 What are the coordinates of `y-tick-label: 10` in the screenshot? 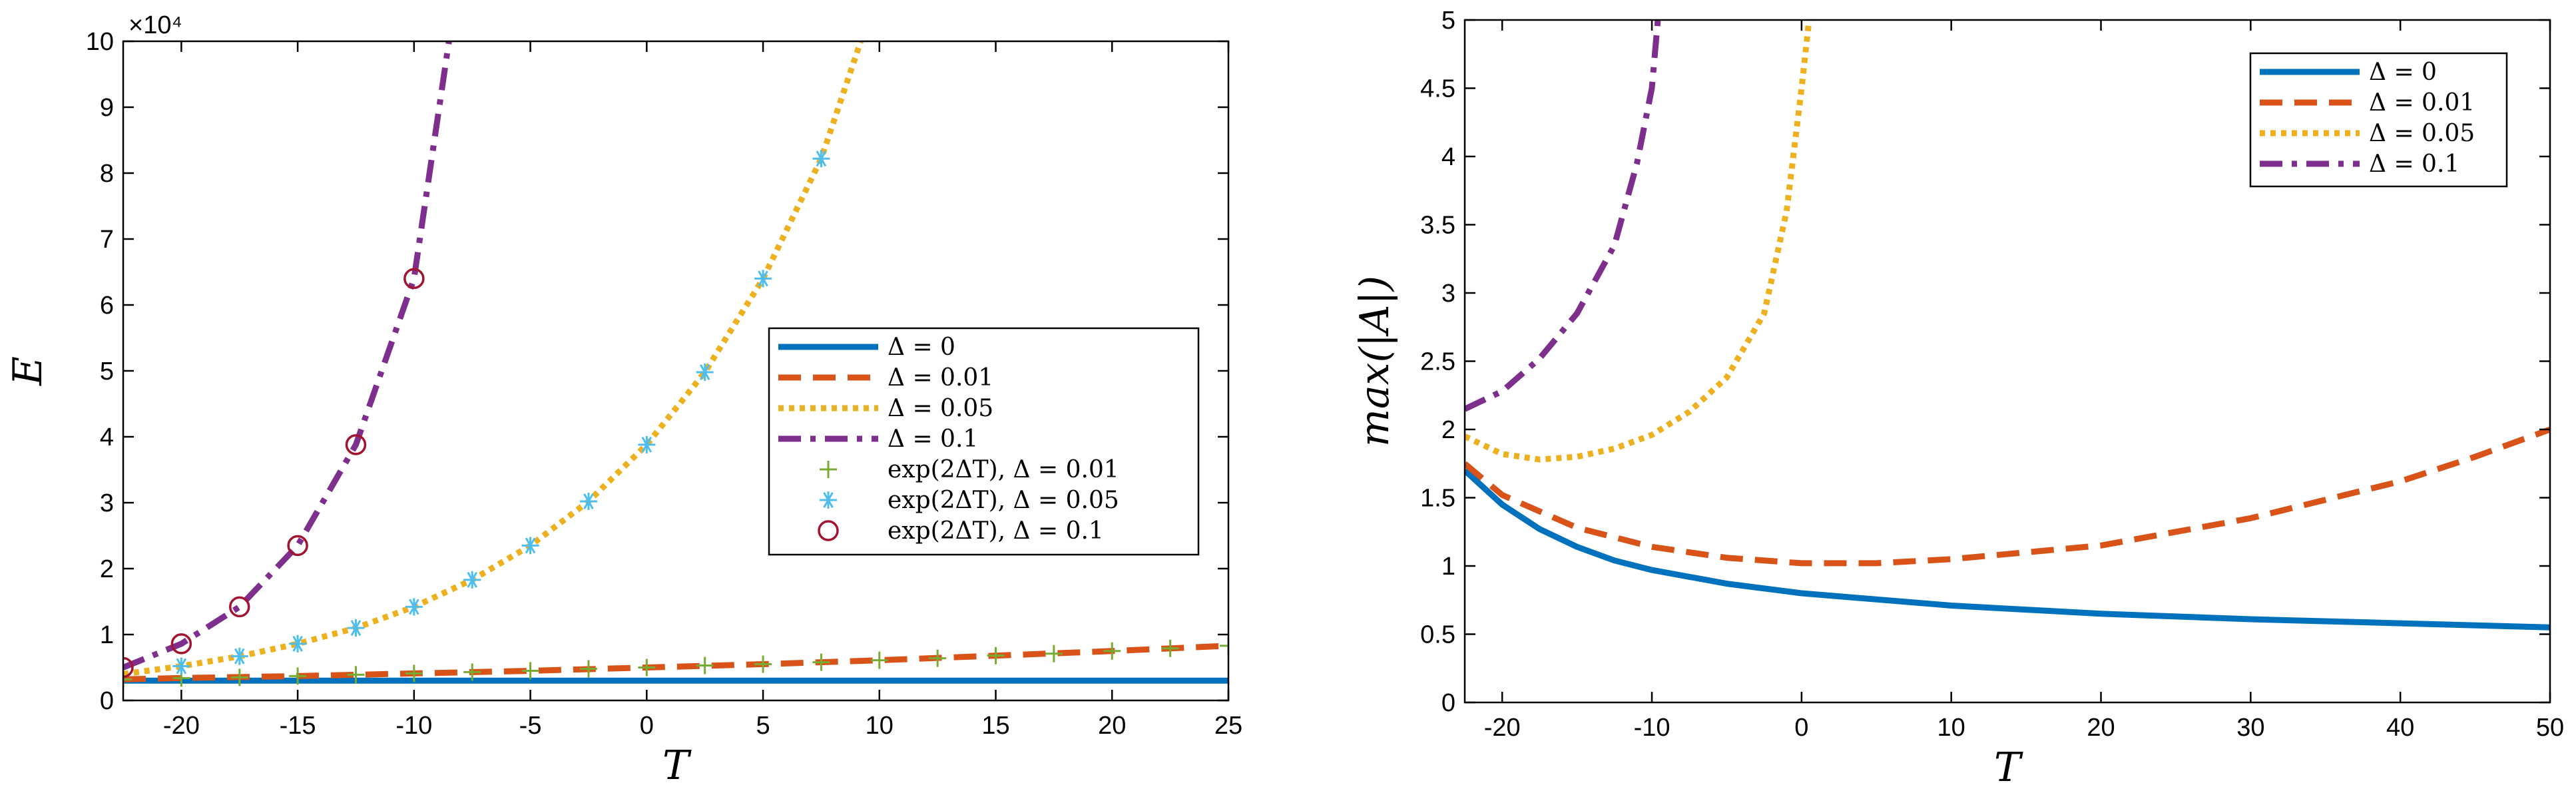 It's located at (100, 42).